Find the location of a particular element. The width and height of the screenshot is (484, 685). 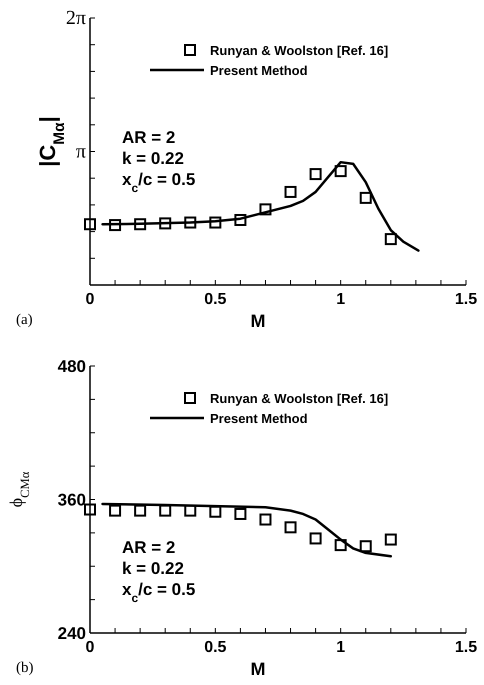

y-tick-label: 240 is located at coordinates (72, 633).